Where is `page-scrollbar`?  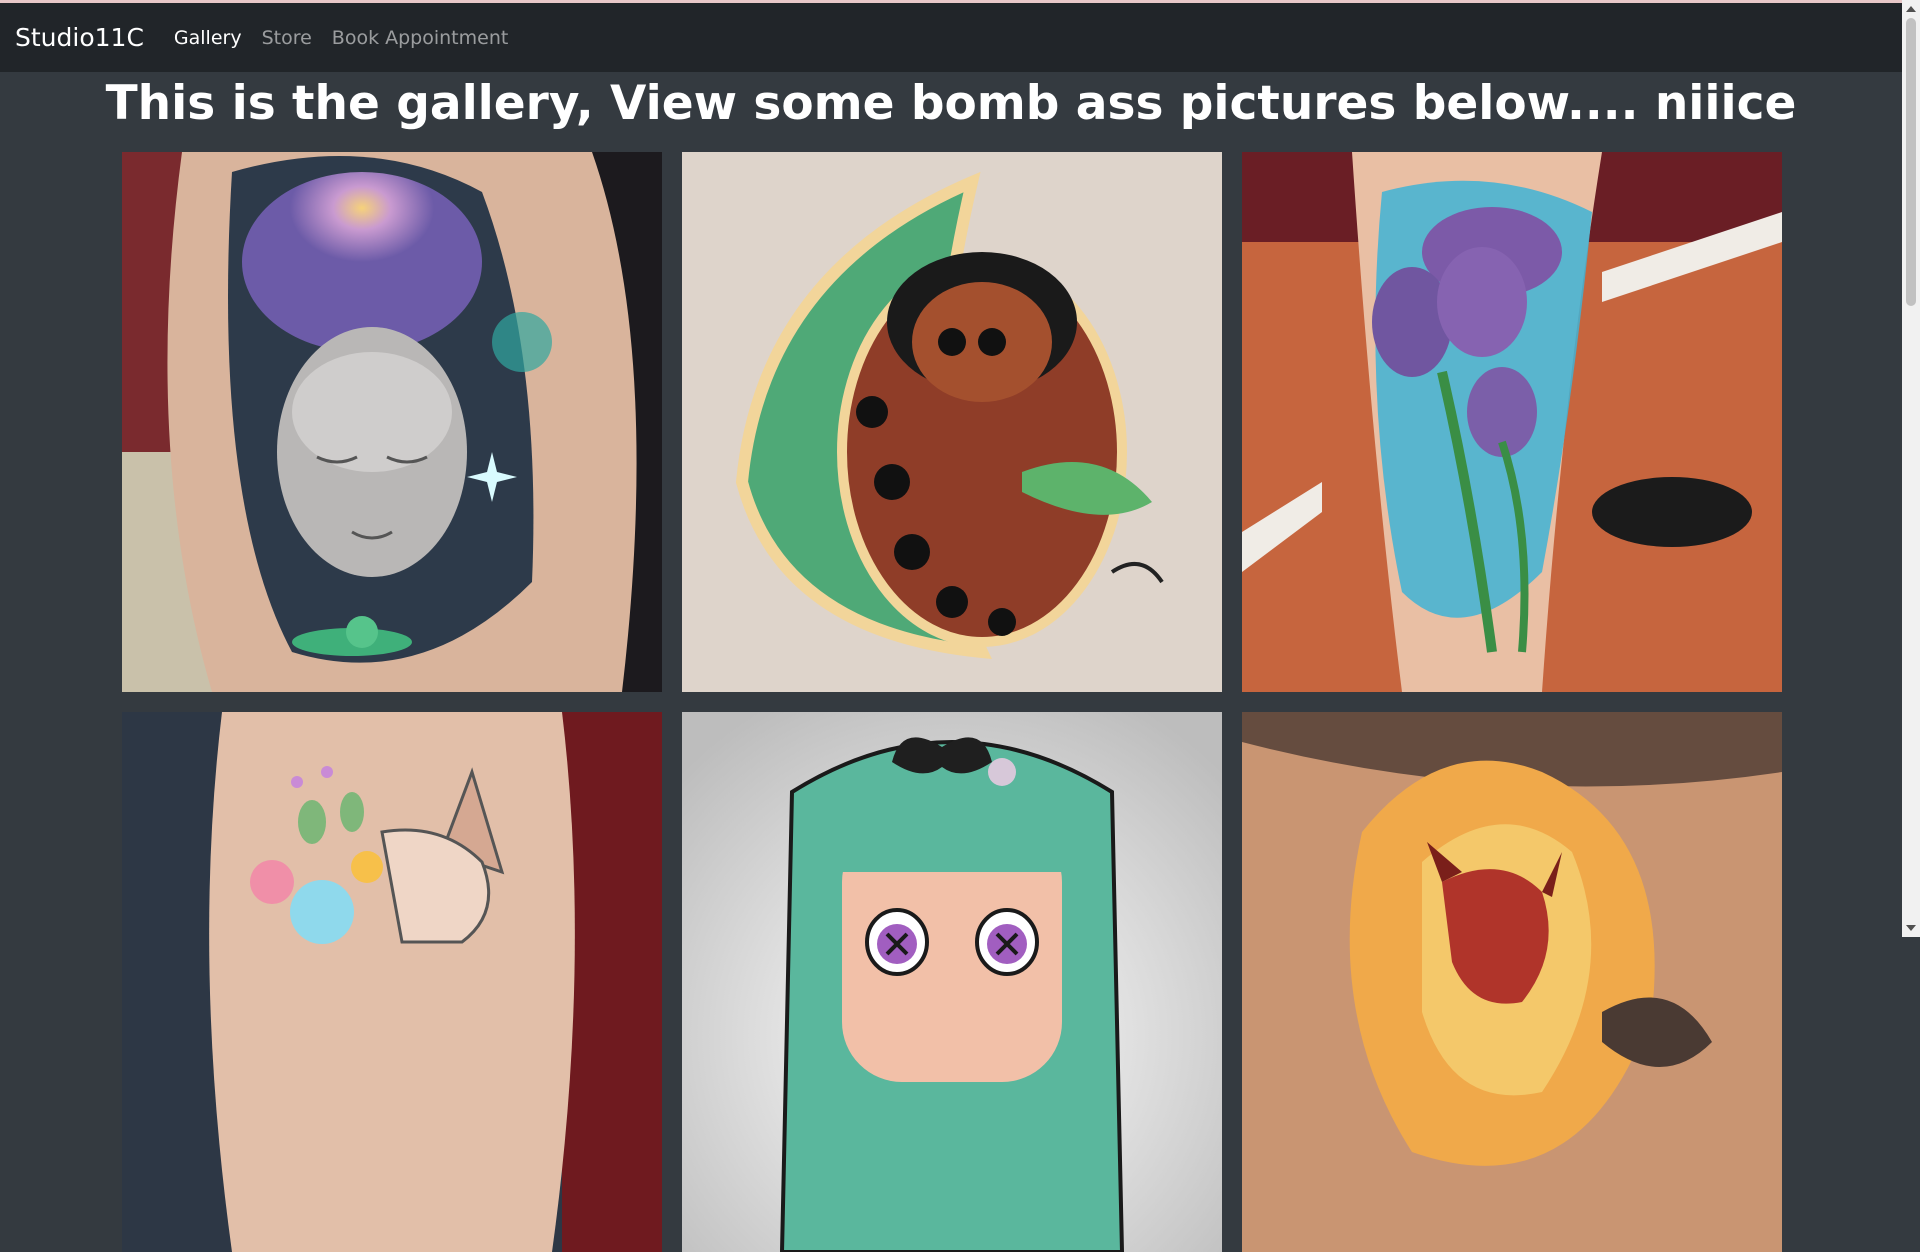 page-scrollbar is located at coordinates (1911, 468).